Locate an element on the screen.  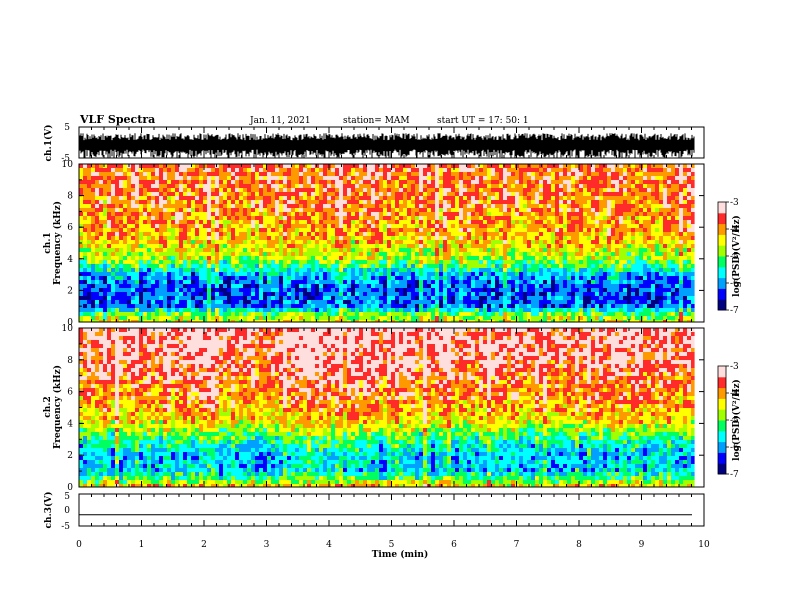
start-time-label: start UT = 17: 50: 1 is located at coordinates (483, 121).